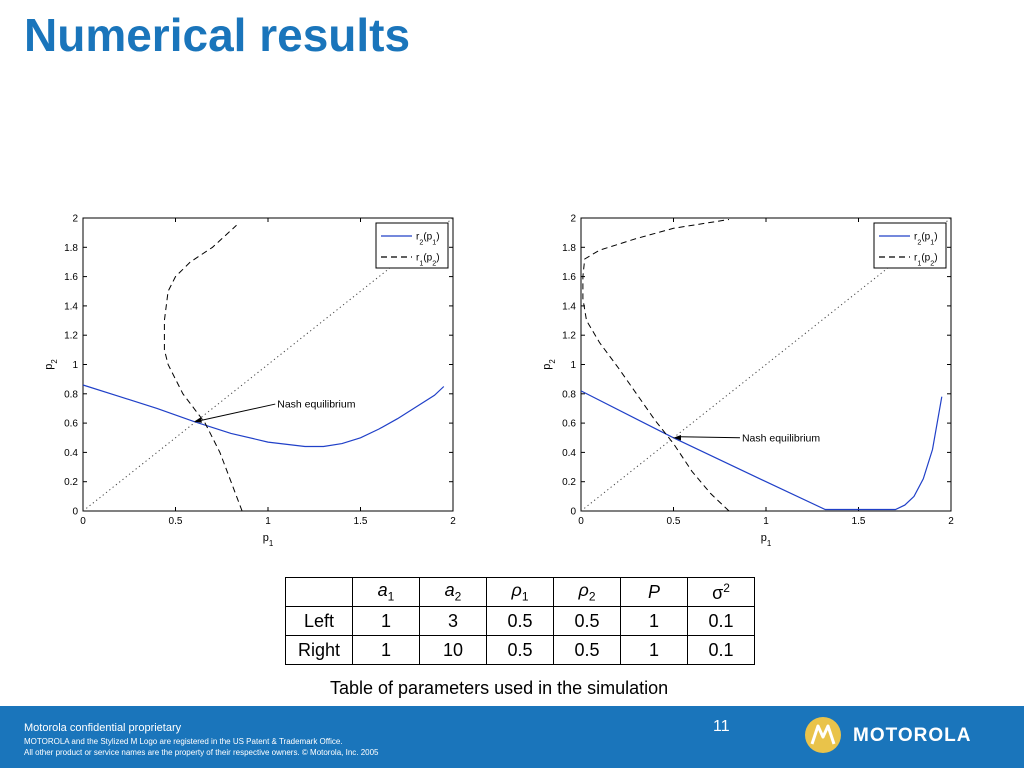 The width and height of the screenshot is (1024, 768). What do you see at coordinates (912, 735) in the screenshot?
I see `logo-wordmark: MOTOROLA` at bounding box center [912, 735].